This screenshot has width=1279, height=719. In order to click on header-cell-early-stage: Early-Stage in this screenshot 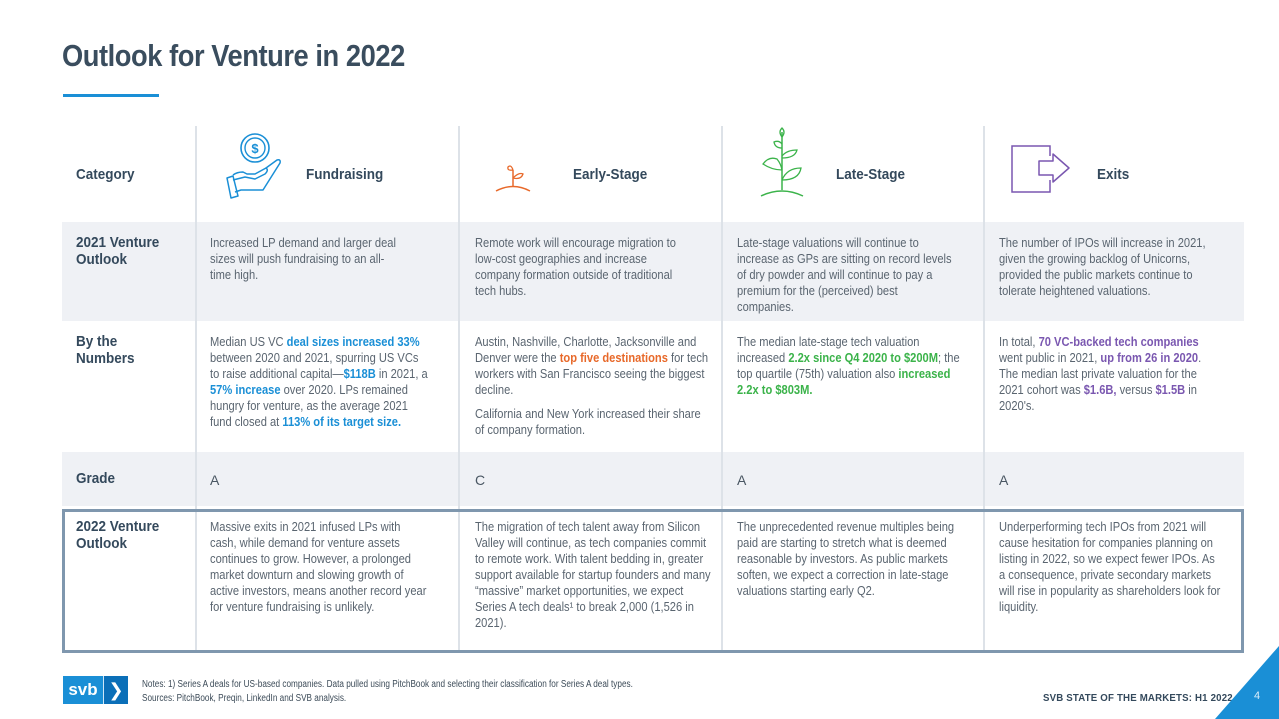, I will do `click(589, 174)`.